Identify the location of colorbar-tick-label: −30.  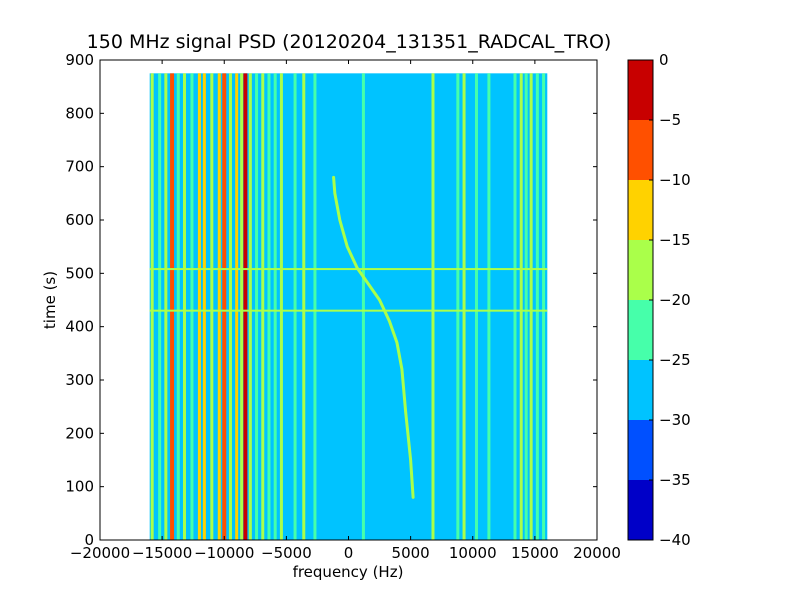
(675, 420).